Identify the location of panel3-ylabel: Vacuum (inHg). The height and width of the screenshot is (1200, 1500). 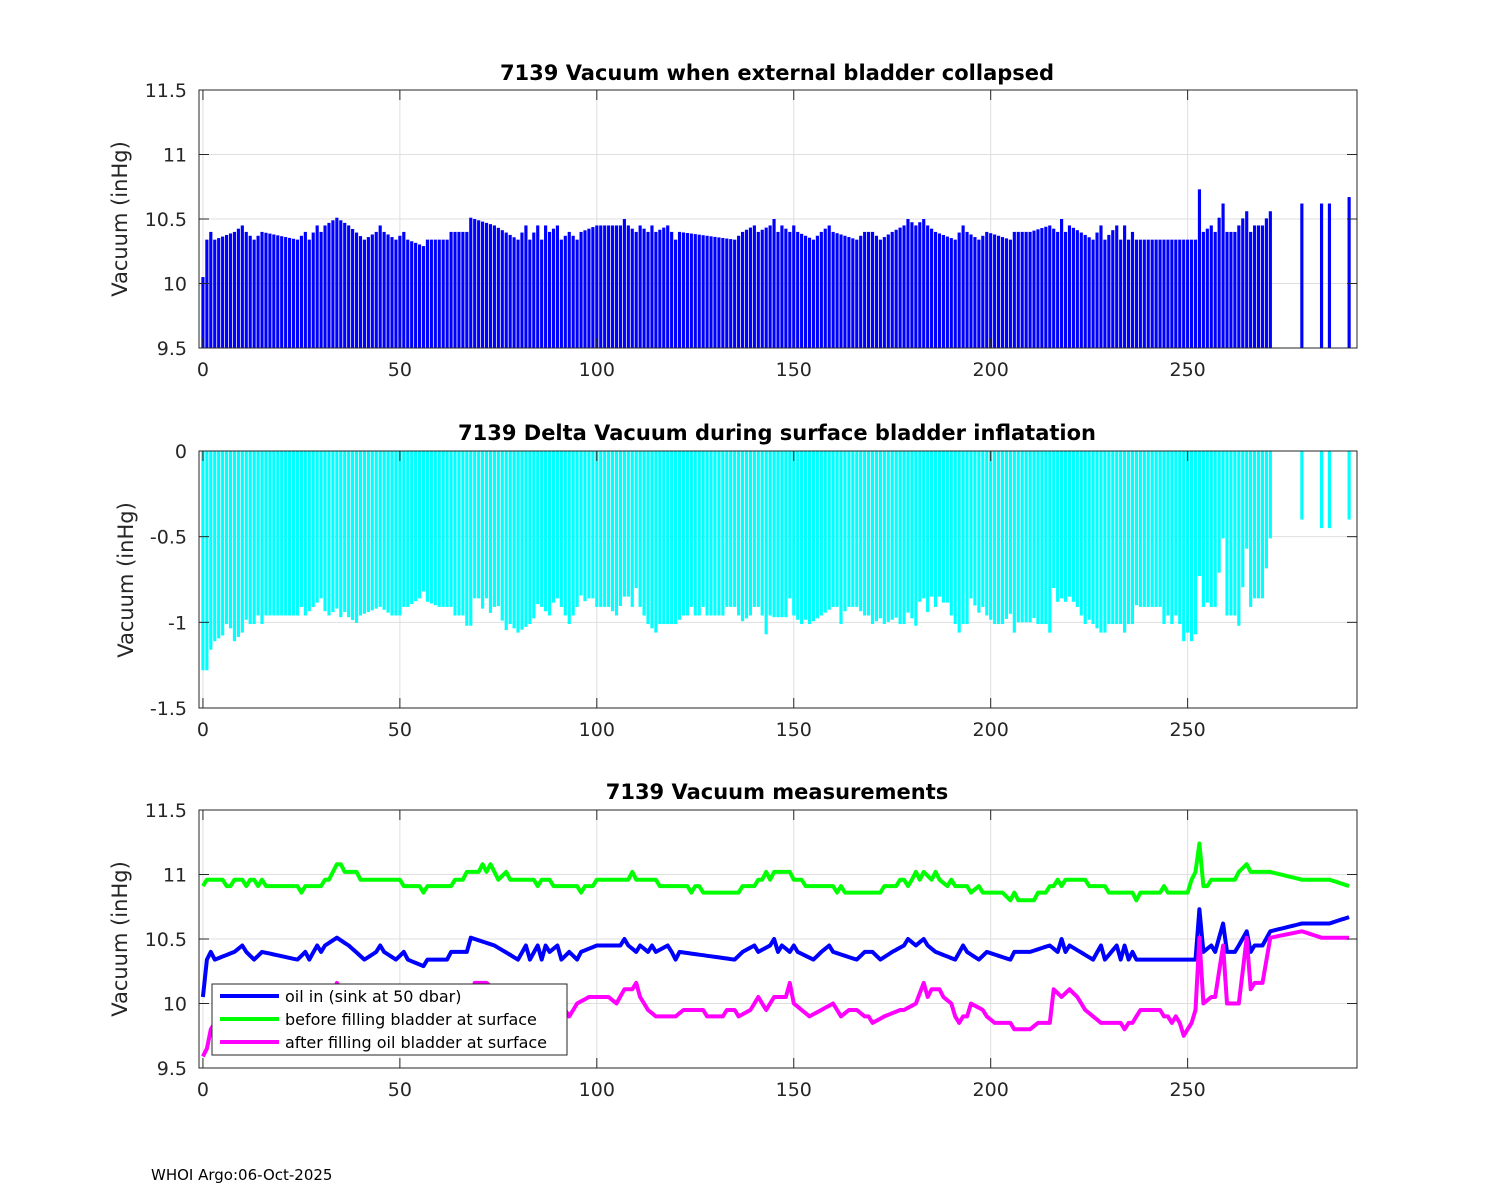
(120, 939).